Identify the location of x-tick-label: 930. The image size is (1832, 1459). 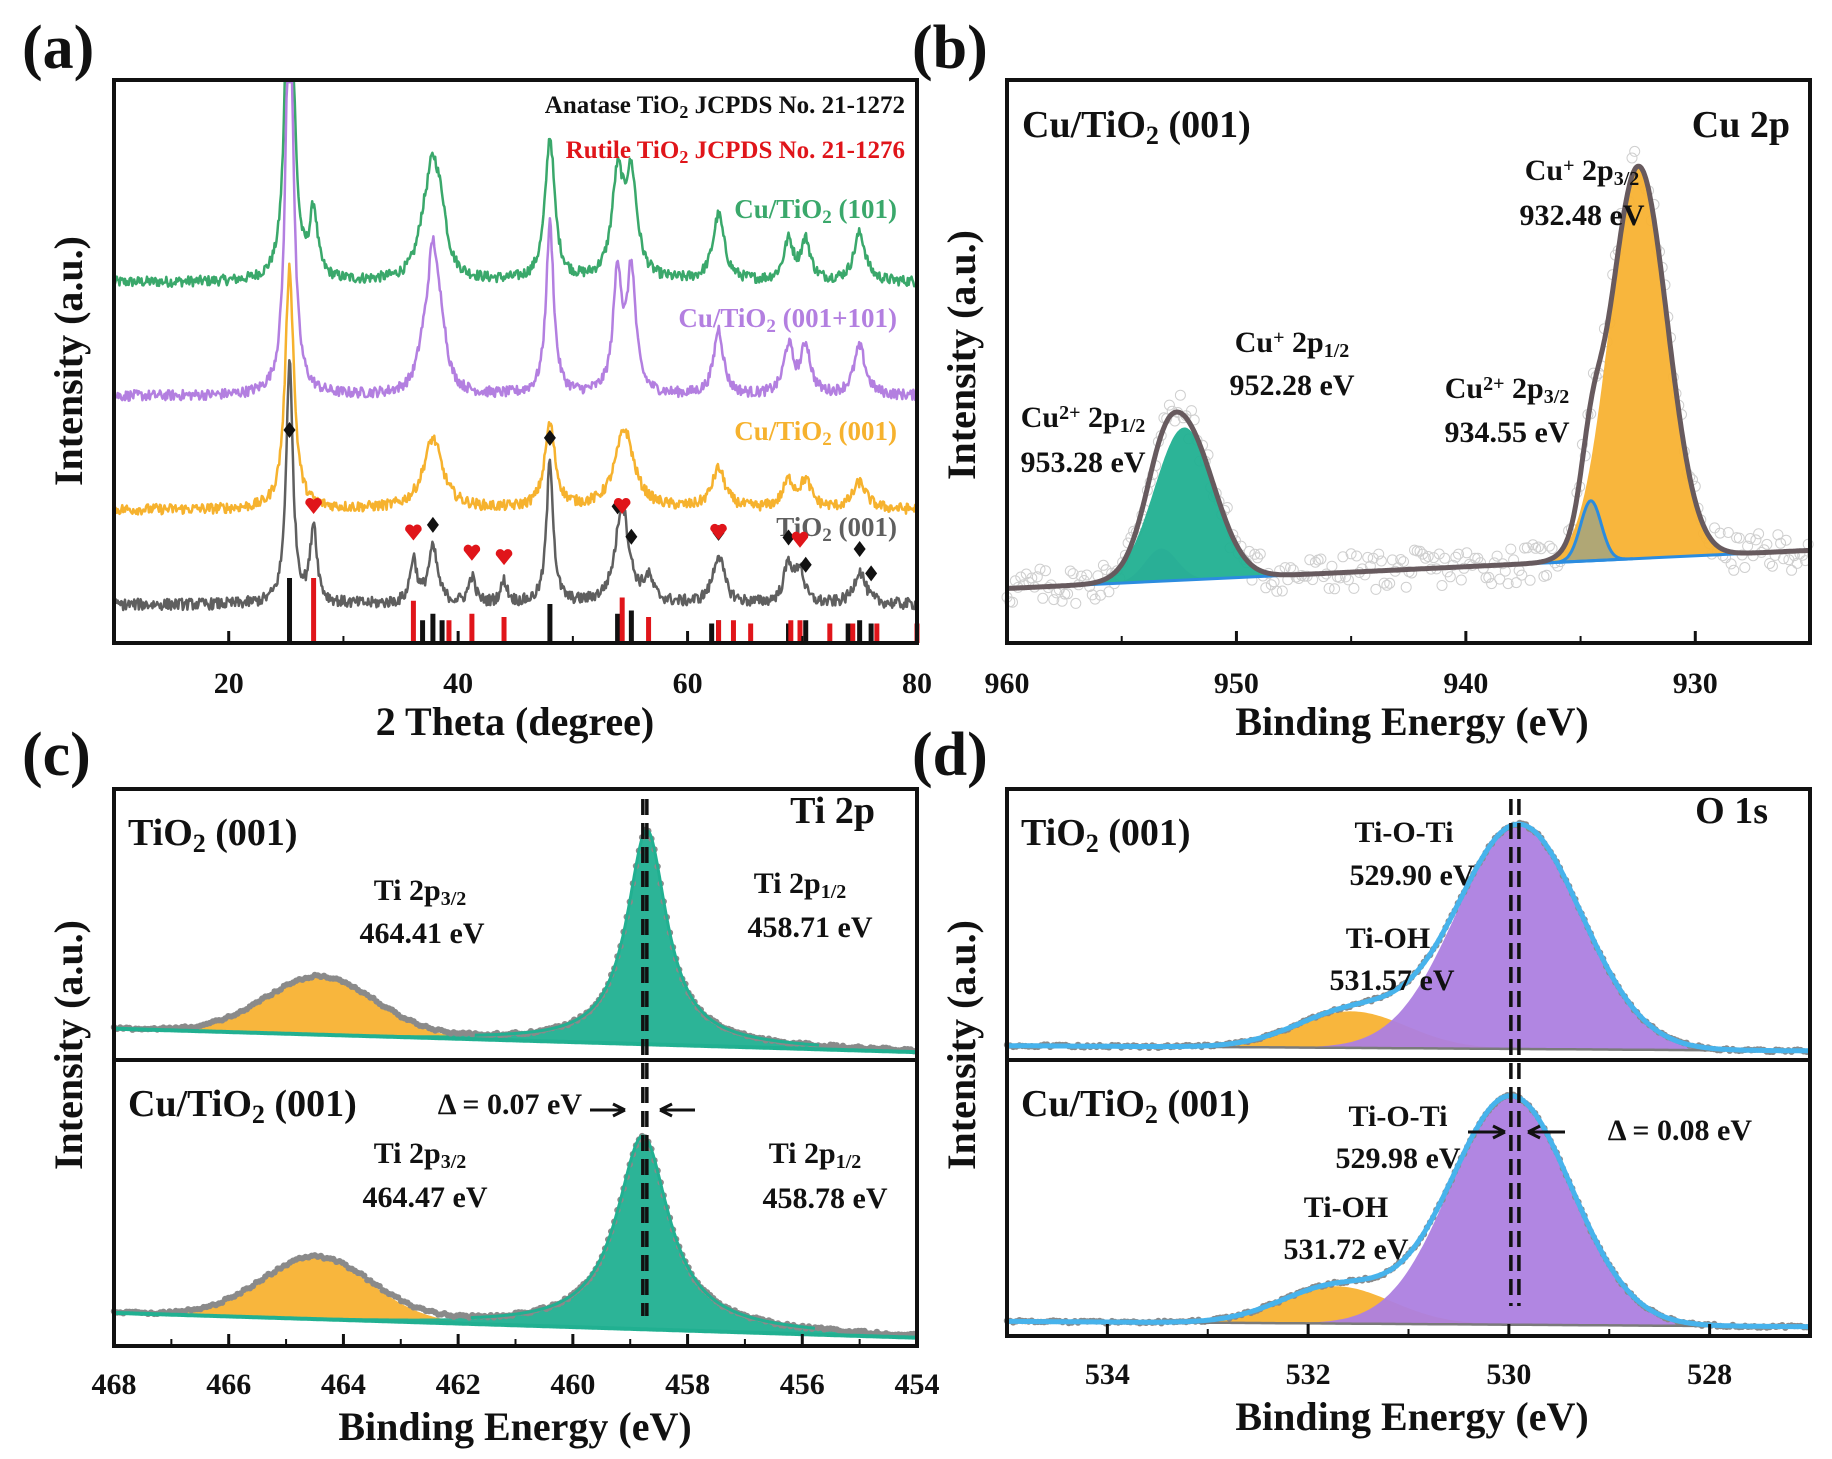
(1695, 683).